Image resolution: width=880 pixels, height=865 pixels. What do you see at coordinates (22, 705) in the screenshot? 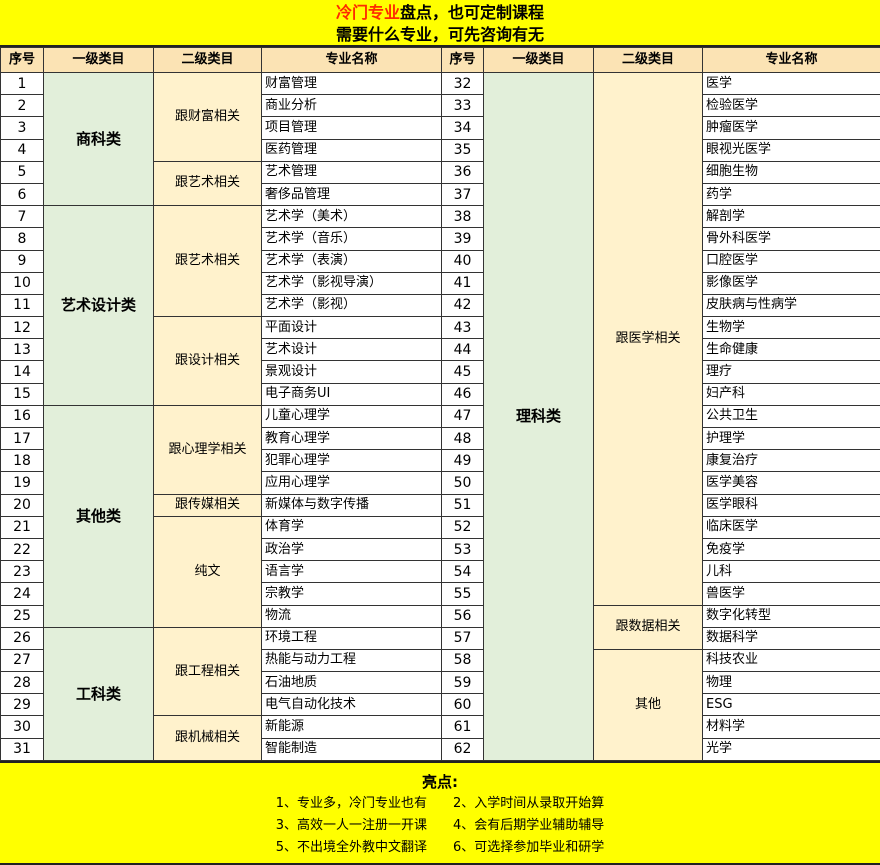
I see `row-number: 29` at bounding box center [22, 705].